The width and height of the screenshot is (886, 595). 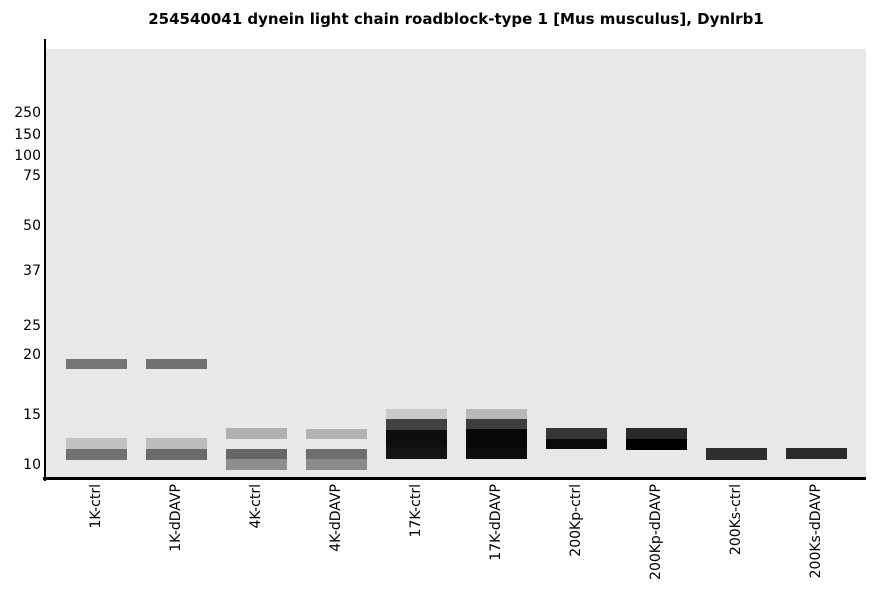 I want to click on y-tick-label: 50, so click(x=32, y=226).